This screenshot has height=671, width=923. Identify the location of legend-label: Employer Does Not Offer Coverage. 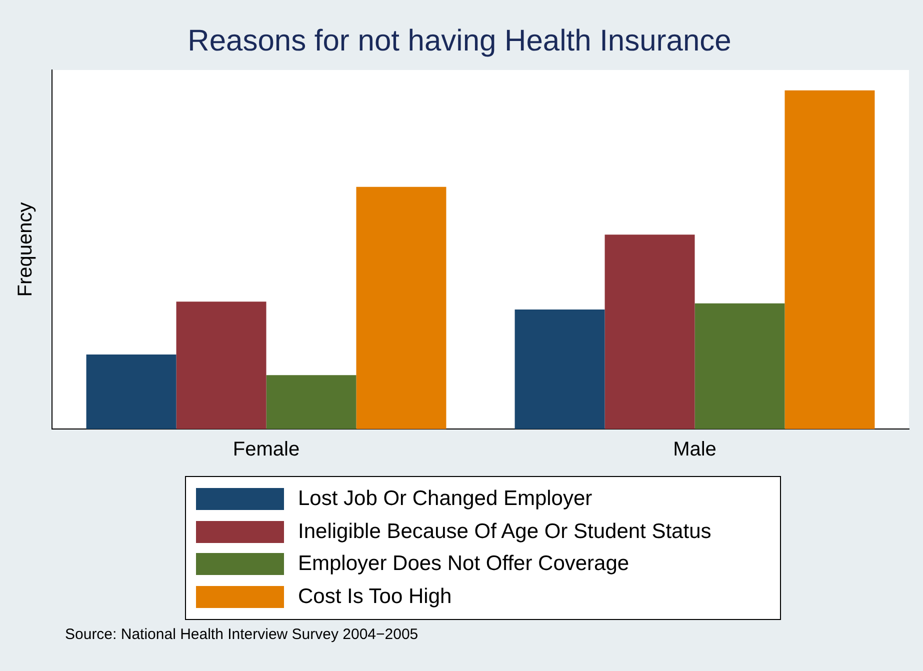
(464, 564).